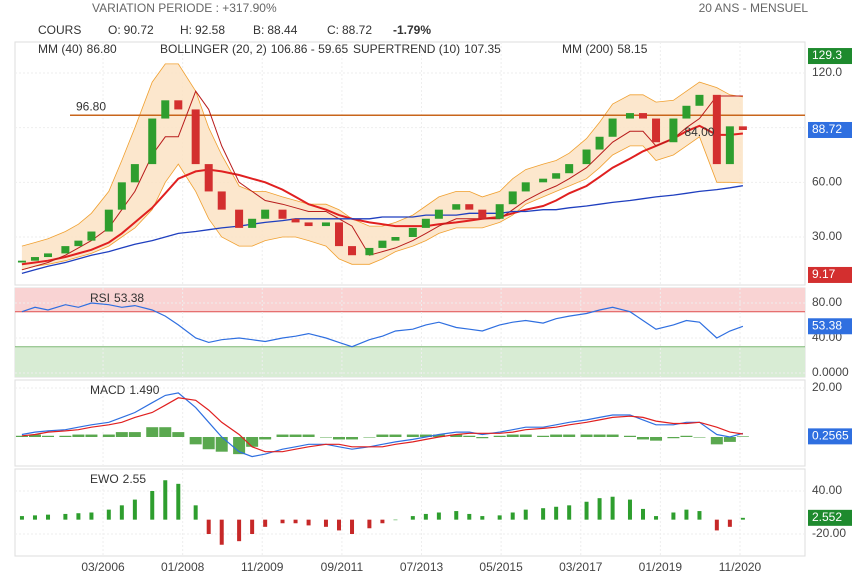 This screenshot has width=855, height=580. Describe the element at coordinates (103, 567) in the screenshot. I see `x-tick-label: 03/2006` at that location.